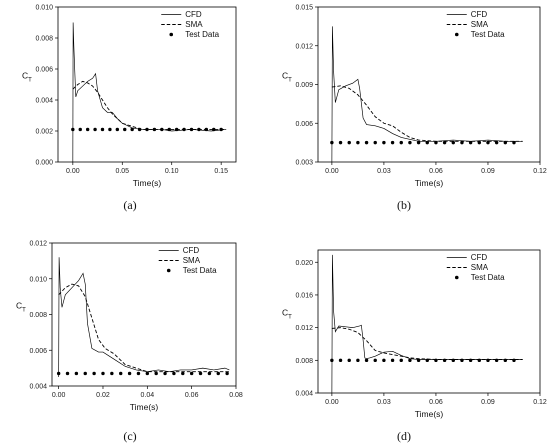  I want to click on y-tick-label: 0.020, so click(304, 263).